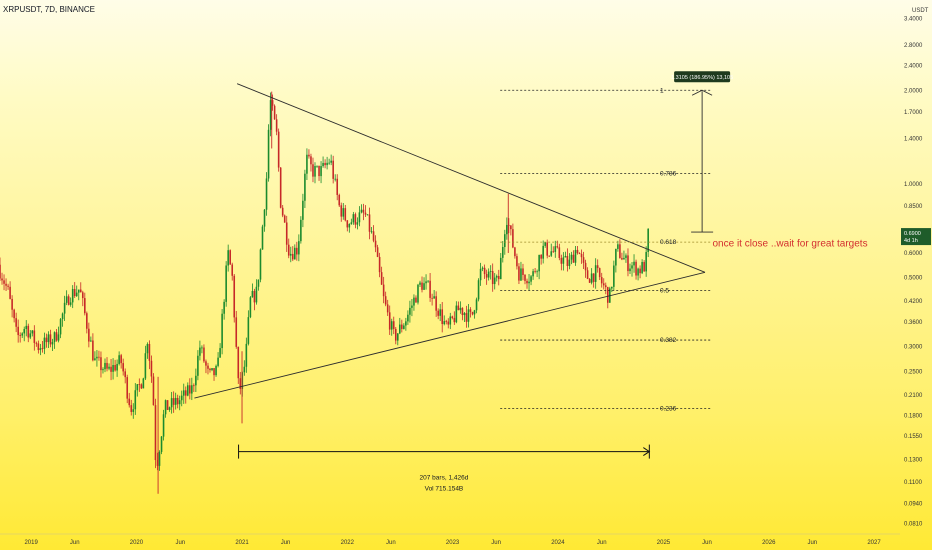  Describe the element at coordinates (911, 241) in the screenshot. I see `last-price-countdown: 4d 1h` at that location.